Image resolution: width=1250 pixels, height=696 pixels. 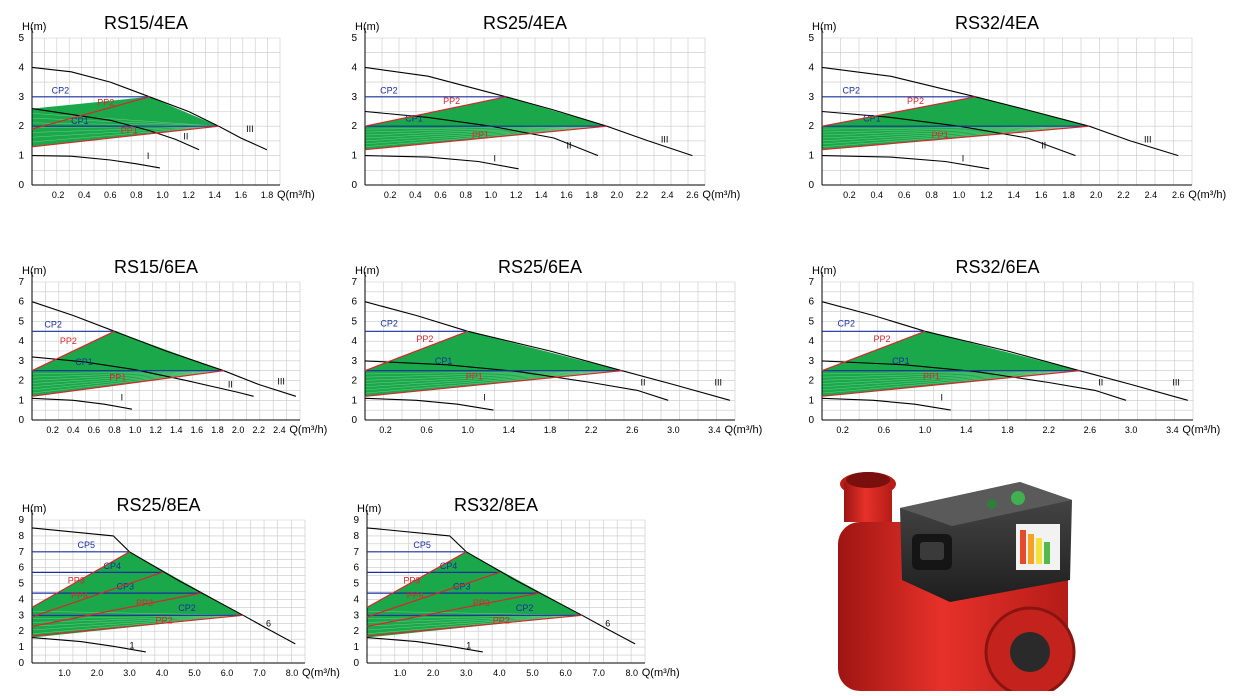 I want to click on x-tick-label: 3.0, so click(x=129, y=673).